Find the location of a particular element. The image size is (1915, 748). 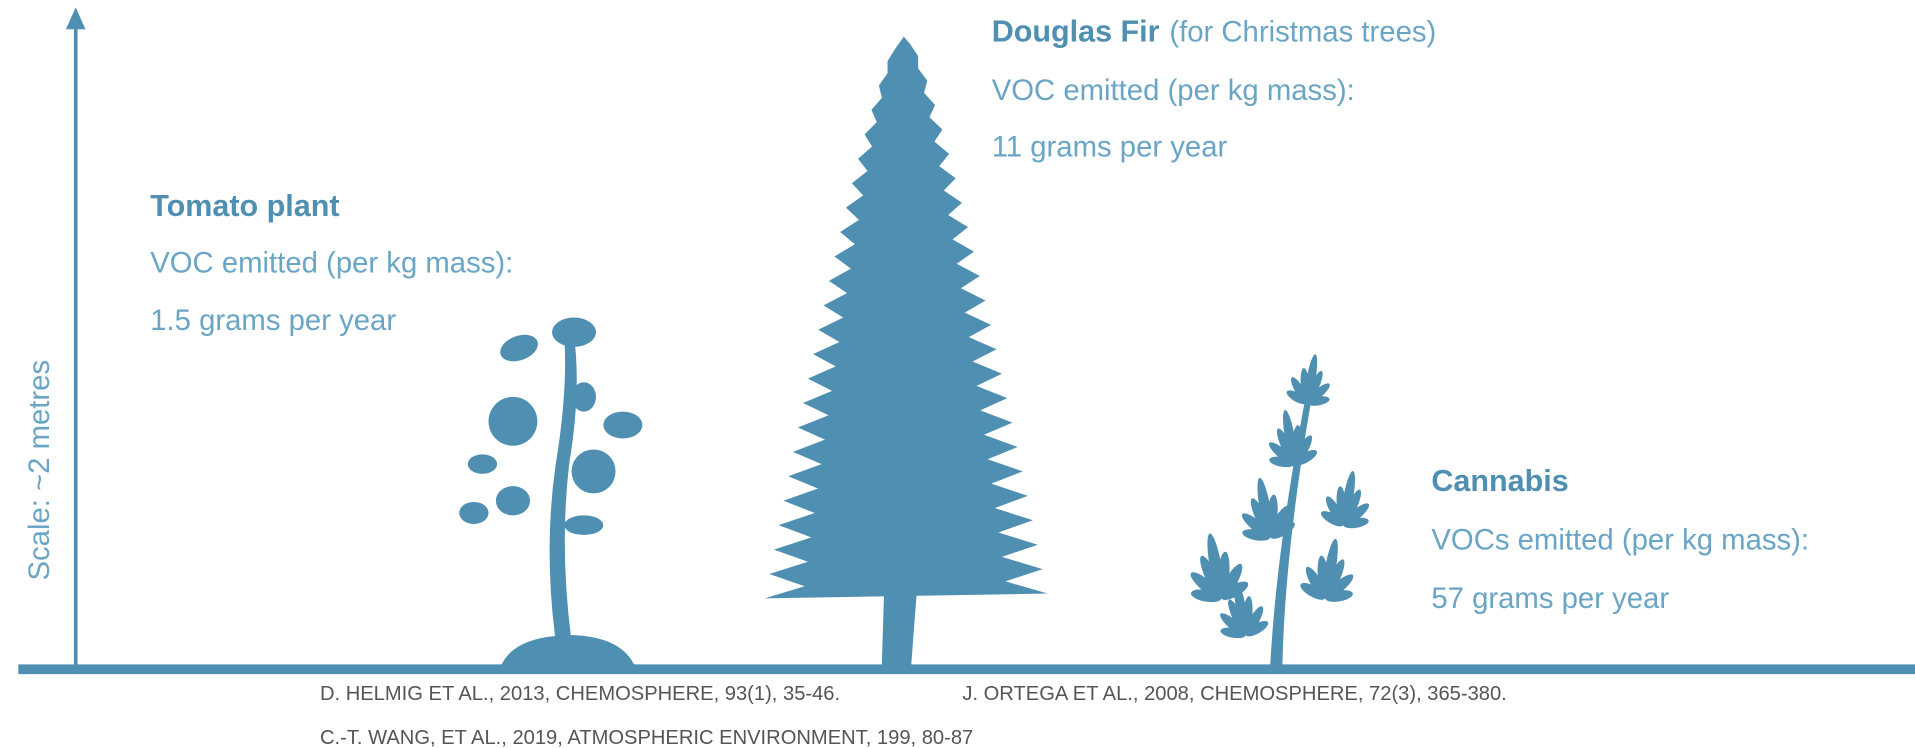

plant-line: VOCs emitted (per kg mass): is located at coordinates (1620, 540).